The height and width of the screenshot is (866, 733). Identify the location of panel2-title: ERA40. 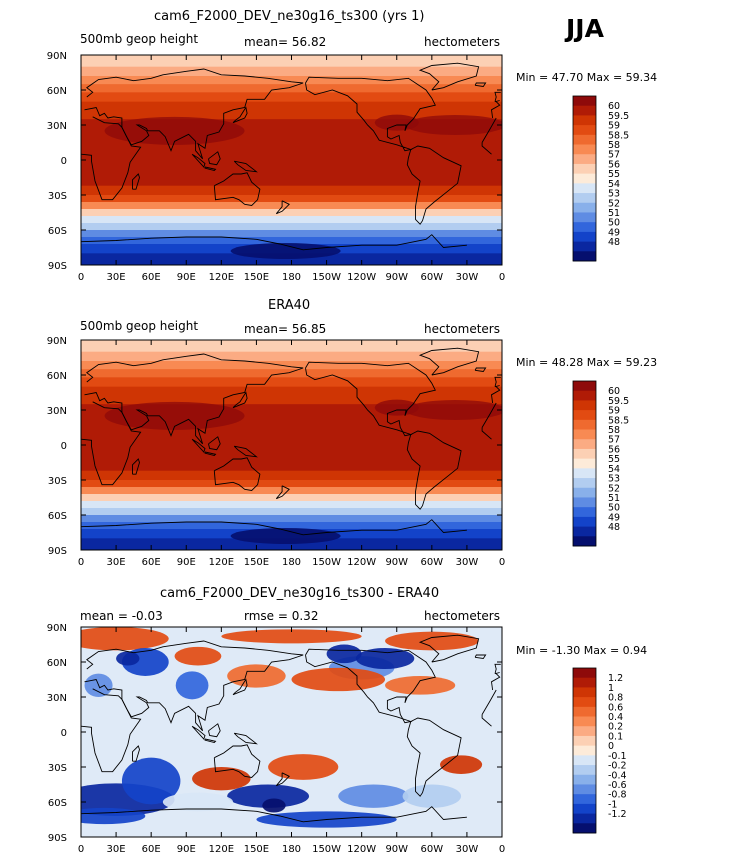
(289, 305).